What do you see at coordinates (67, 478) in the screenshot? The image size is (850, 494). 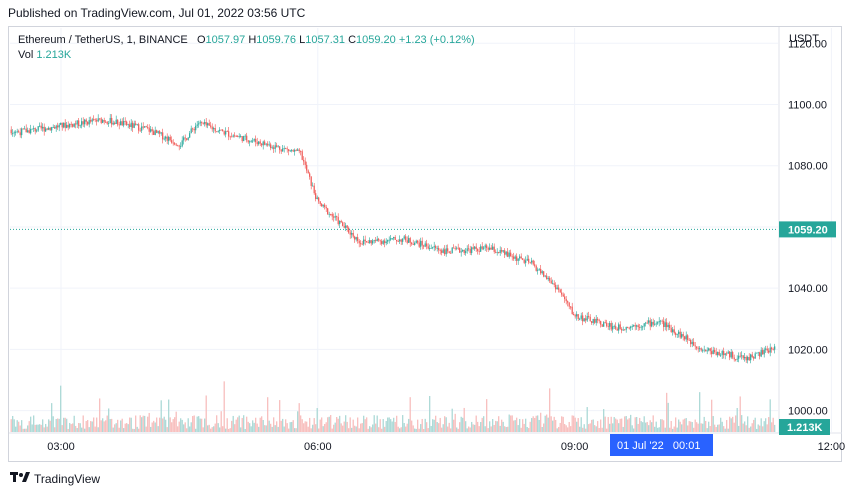 I see `brand-name: TradingView` at bounding box center [67, 478].